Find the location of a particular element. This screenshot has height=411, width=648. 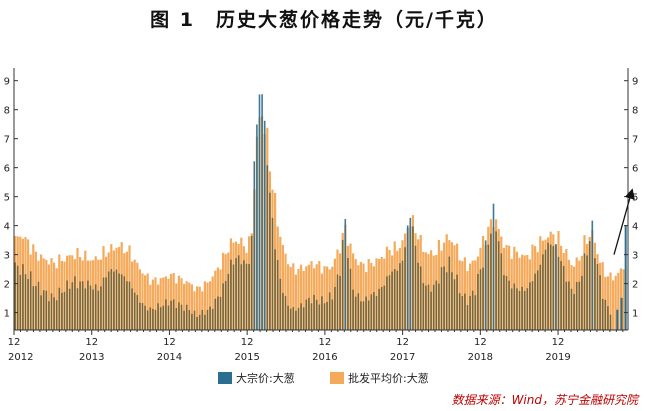

x-tick-label-year: 2016 is located at coordinates (324, 357).